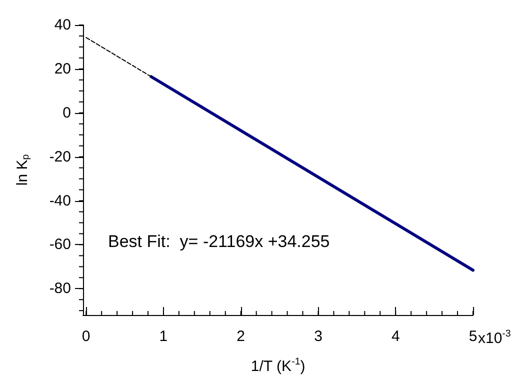  Describe the element at coordinates (62, 25) in the screenshot. I see `y-tick-label: 40` at that location.